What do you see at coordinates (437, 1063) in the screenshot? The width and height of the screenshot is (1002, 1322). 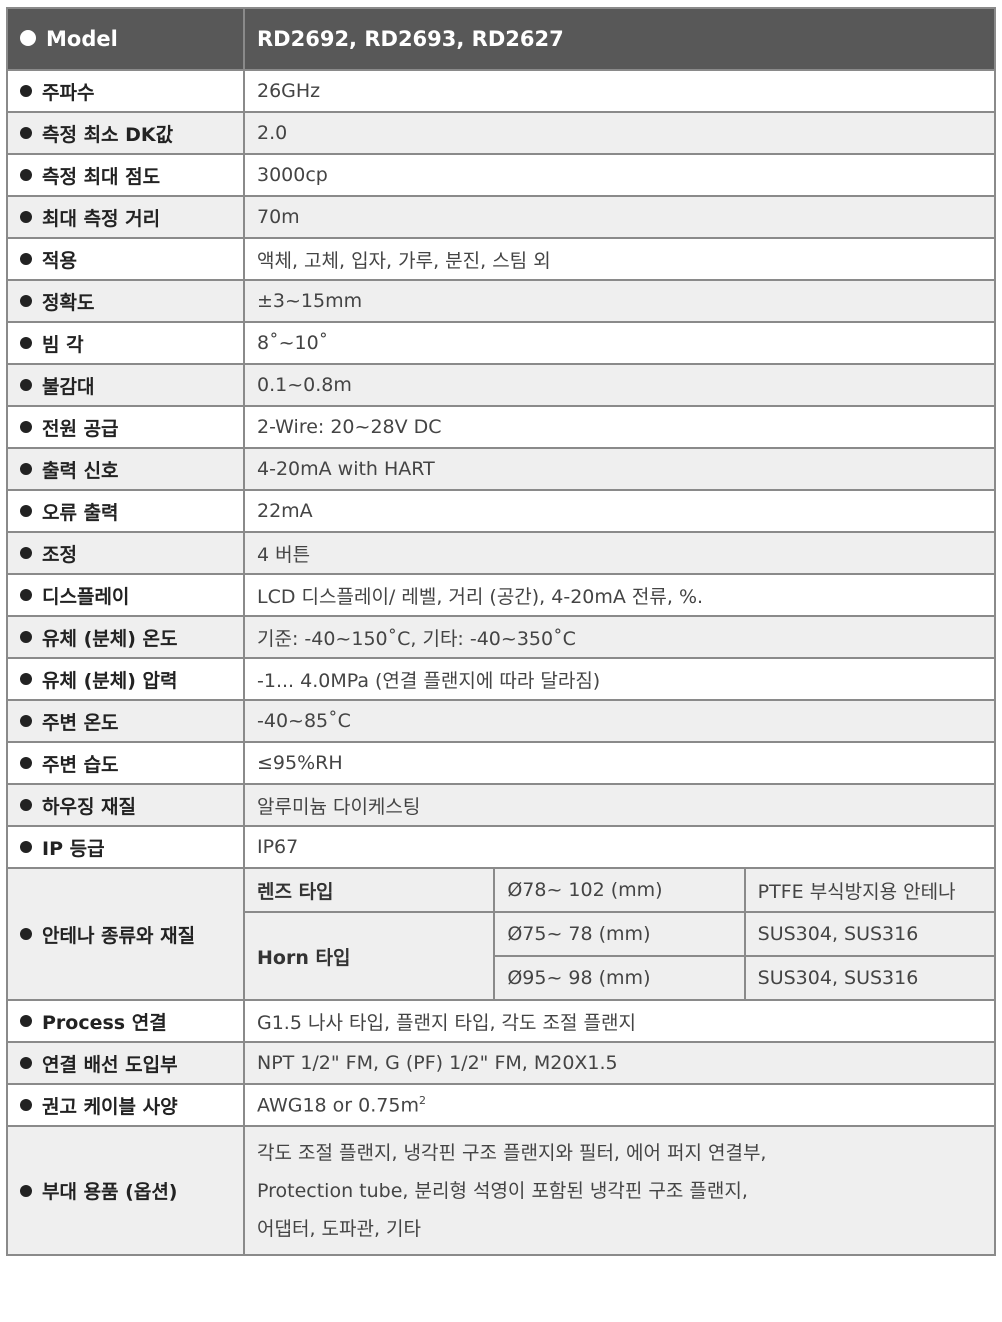 I see `spec-value-text: NPT 1/2" FM, G (PF) 1/2" FM, M20X1.5` at bounding box center [437, 1063].